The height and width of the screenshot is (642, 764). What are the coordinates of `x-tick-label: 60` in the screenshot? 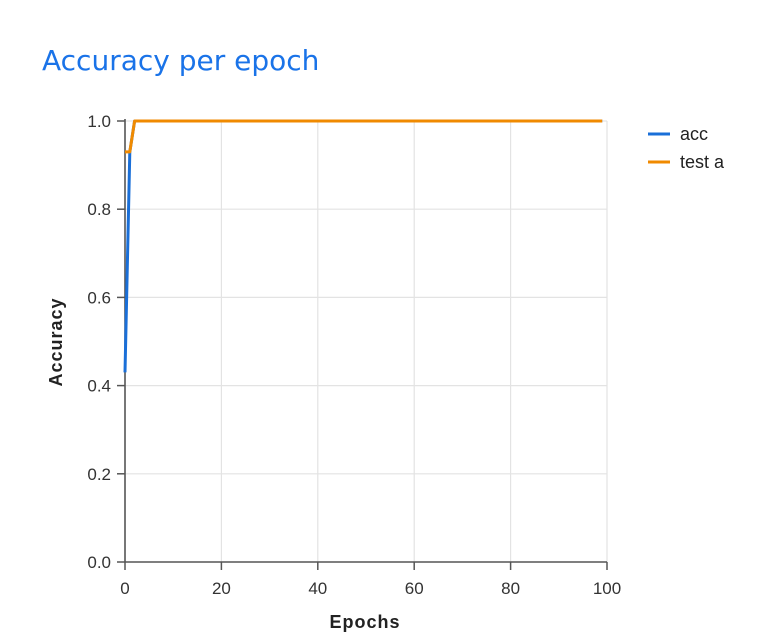 It's located at (414, 588).